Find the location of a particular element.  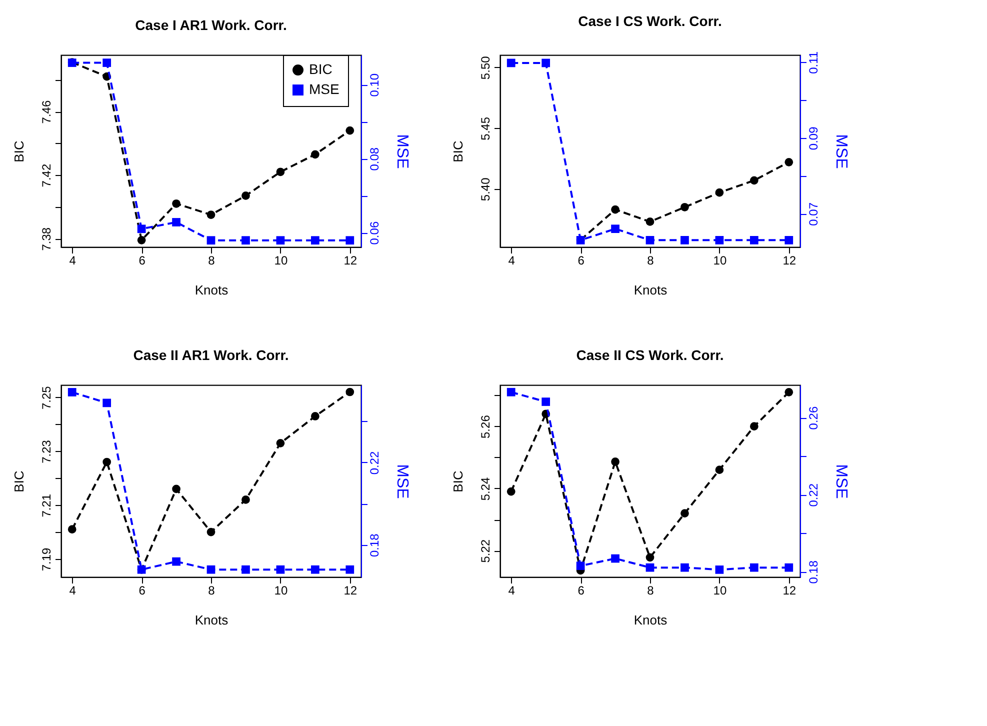

legend-label: BIC is located at coordinates (320, 69).